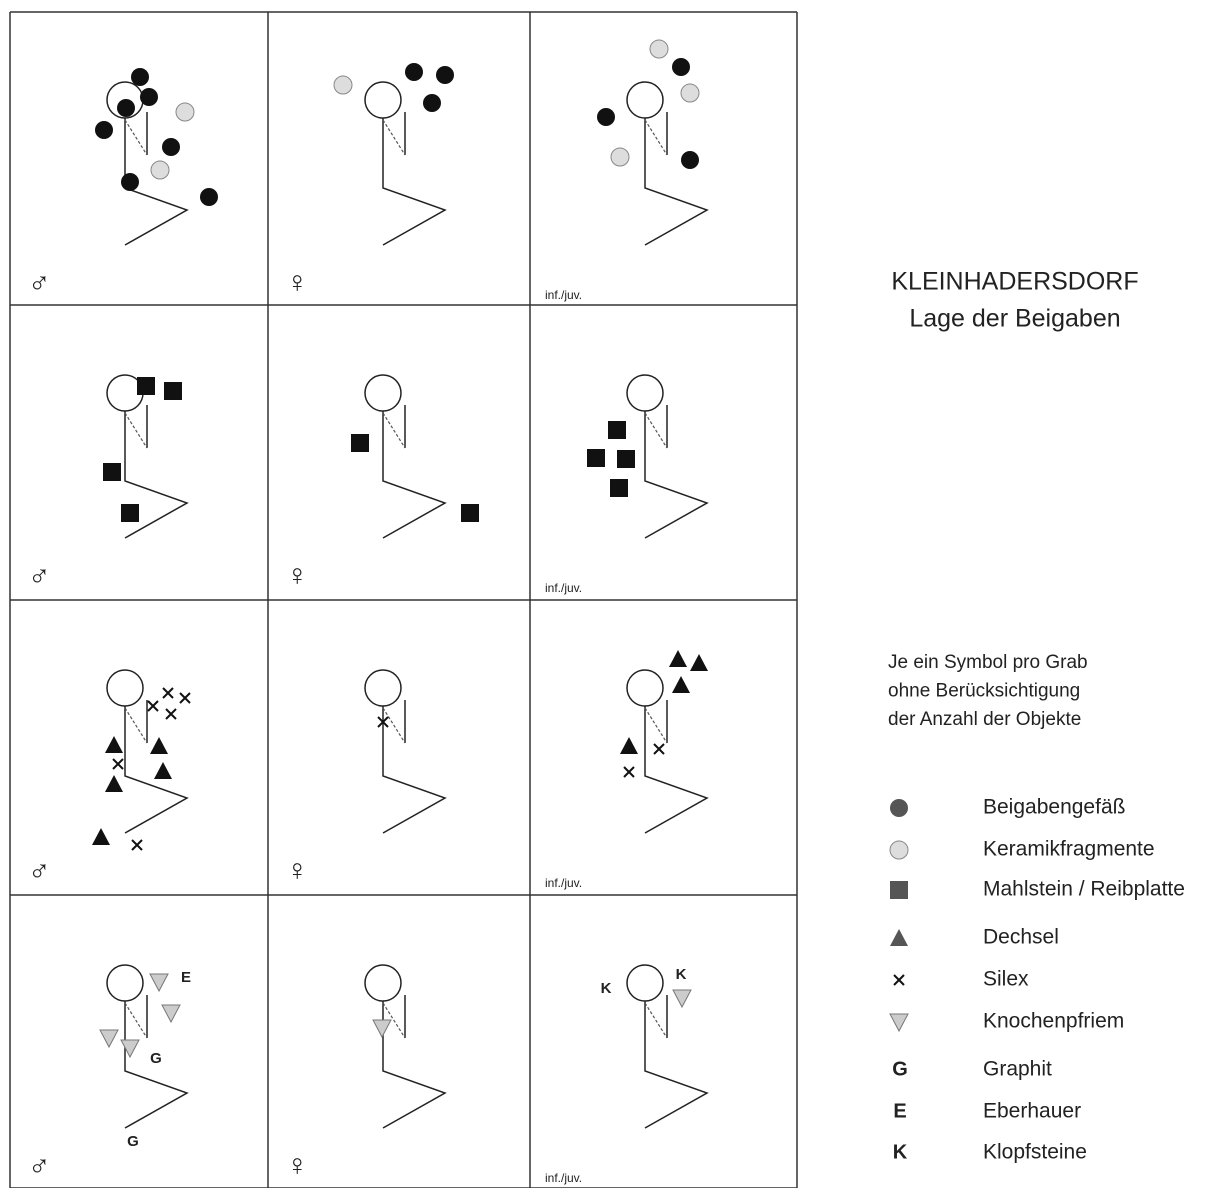 This screenshot has height=1188, width=1229. I want to click on subtitle: Lage der Beigaben, so click(1014, 319).